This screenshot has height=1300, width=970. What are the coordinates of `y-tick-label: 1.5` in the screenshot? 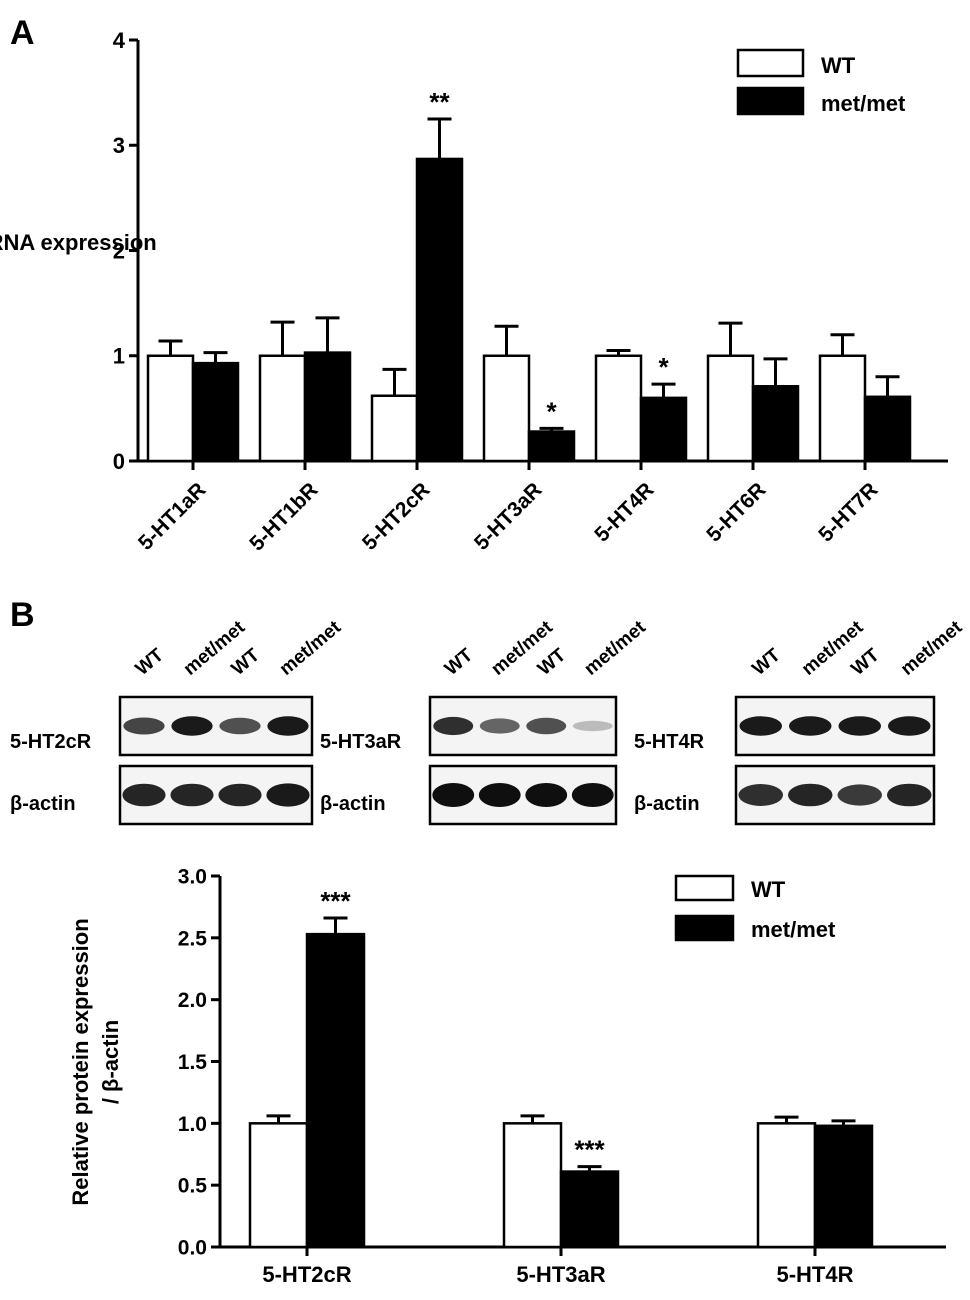 It's located at (193, 1062).